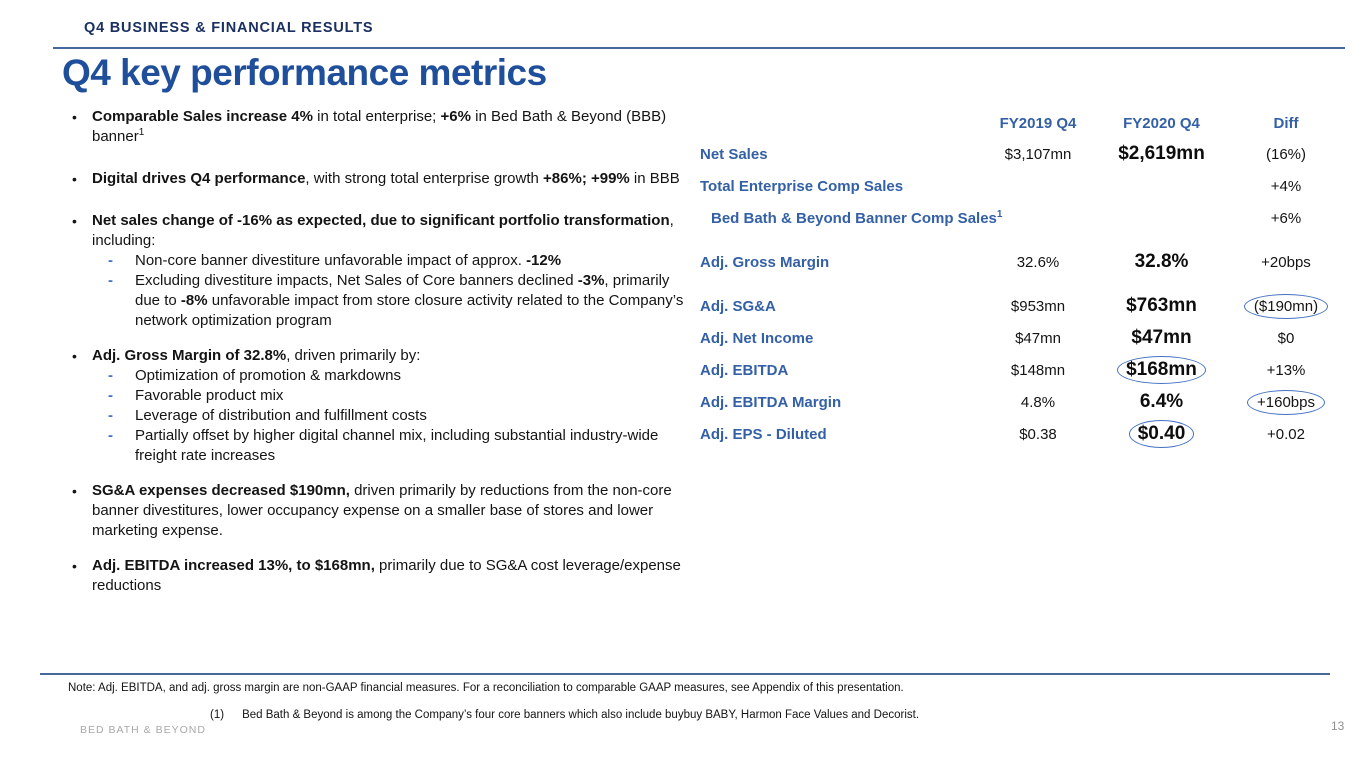  What do you see at coordinates (1286, 434) in the screenshot?
I see `metric-value-diff: +0.02` at bounding box center [1286, 434].